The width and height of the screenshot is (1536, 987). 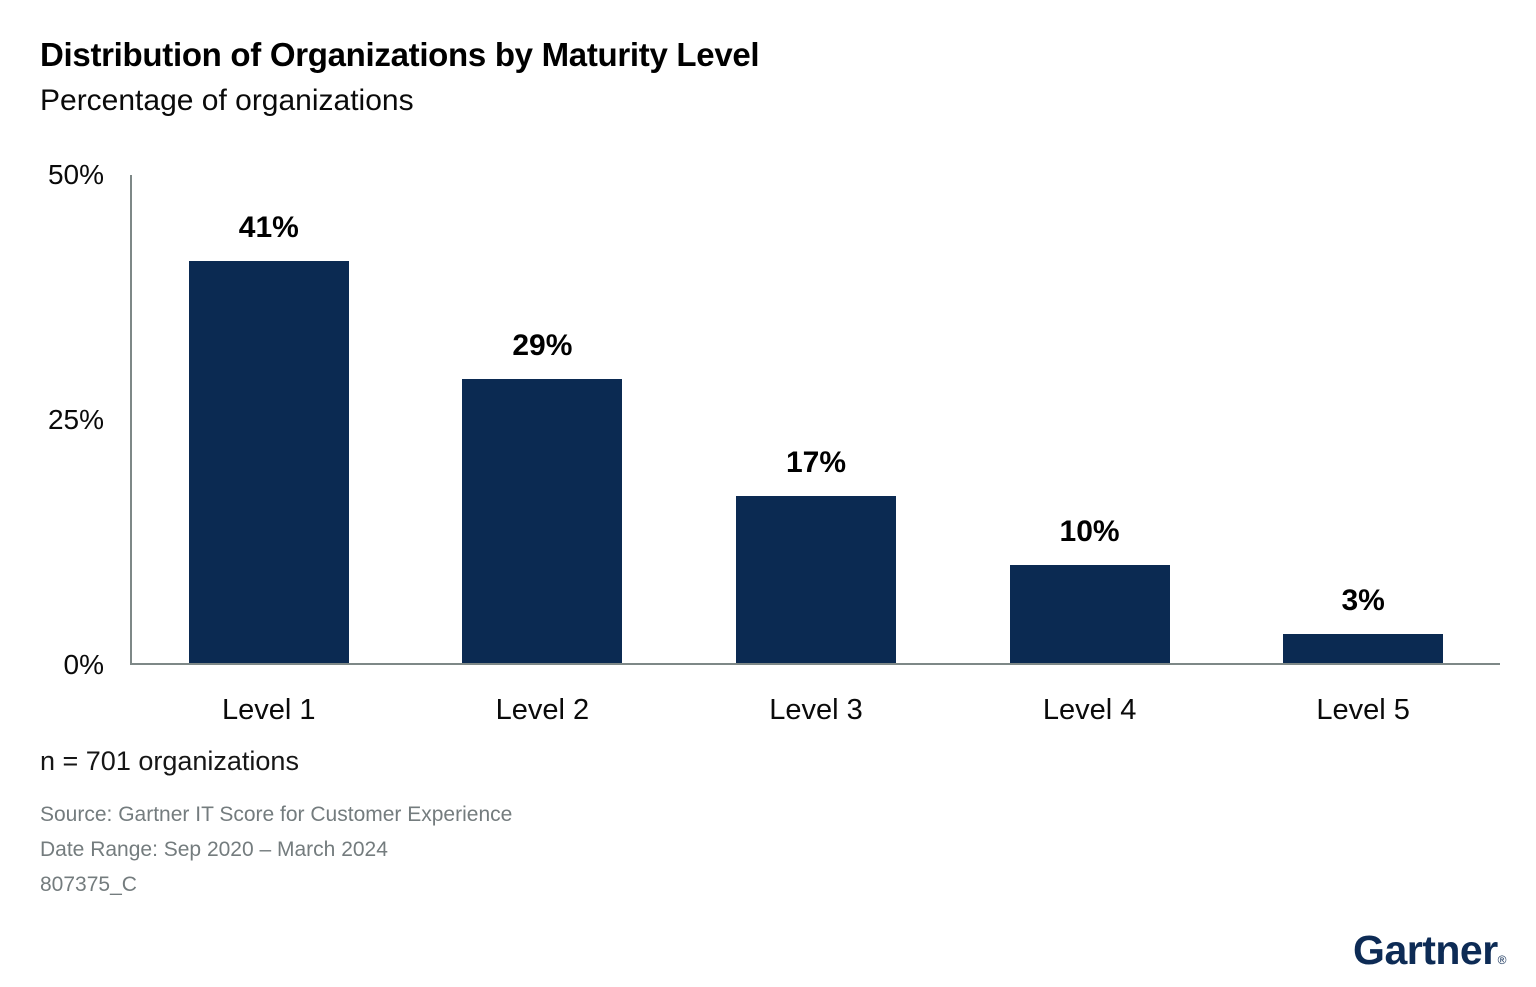 I want to click on chart-subtitle: Percentage of organizations, so click(x=227, y=100).